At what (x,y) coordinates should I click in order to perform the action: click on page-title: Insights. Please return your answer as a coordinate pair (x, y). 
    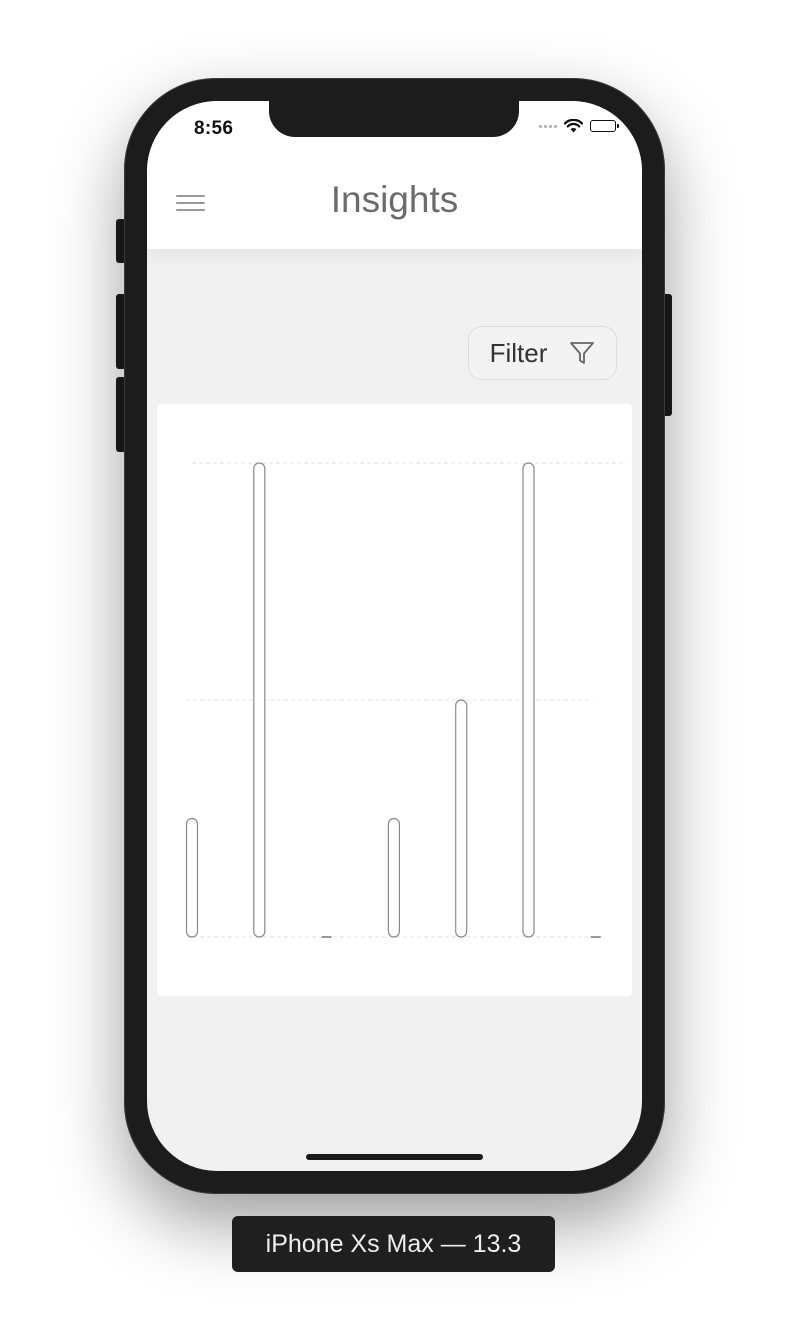
    Looking at the image, I should click on (394, 199).